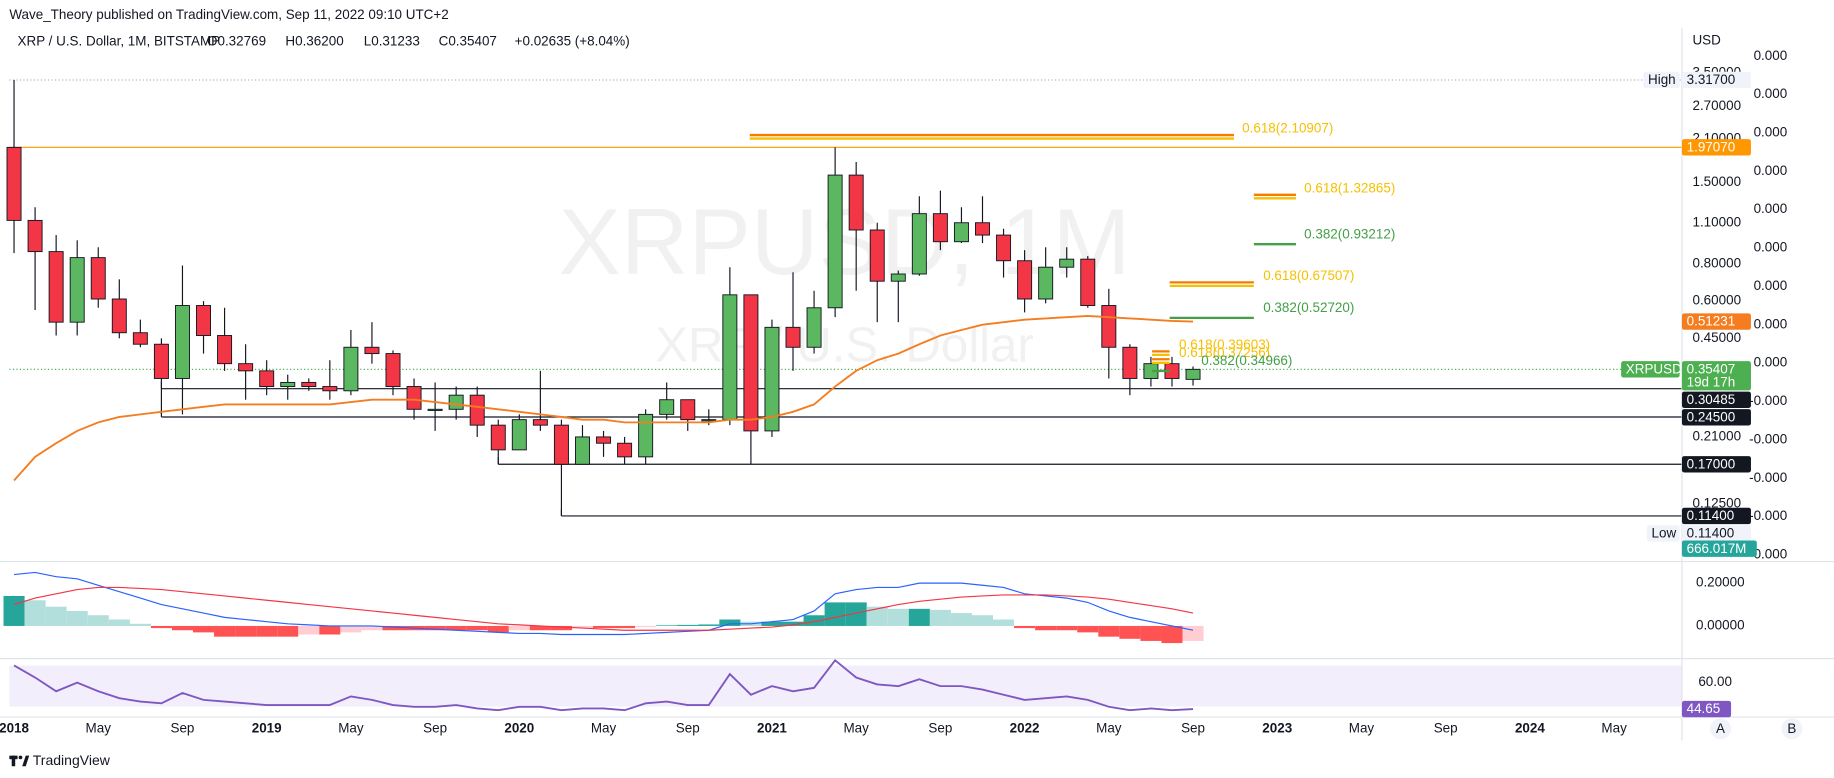  What do you see at coordinates (1662, 79) in the screenshot?
I see `high-name-text: High` at bounding box center [1662, 79].